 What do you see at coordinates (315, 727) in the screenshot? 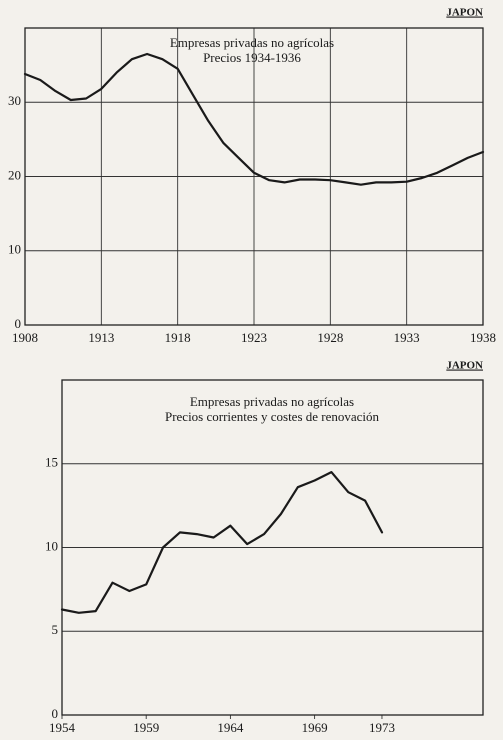
I see `x-tick-label: 1969` at bounding box center [315, 727].